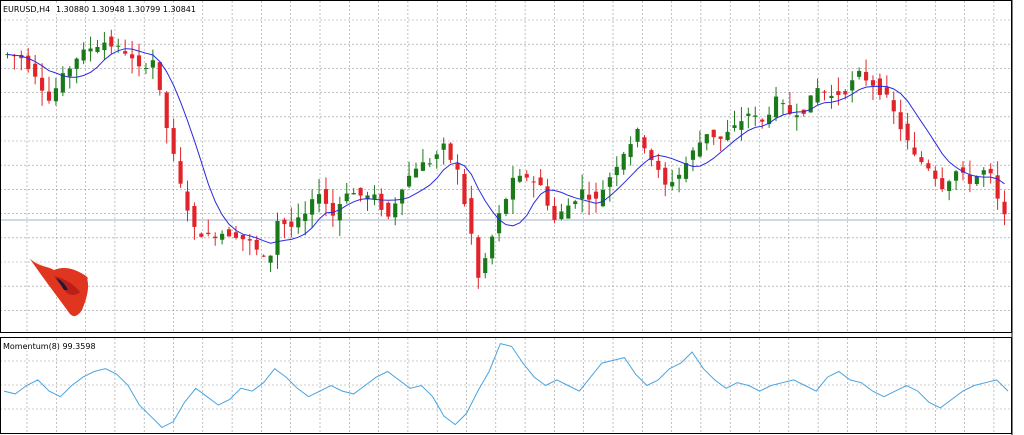 Image resolution: width=1024 pixels, height=435 pixels. What do you see at coordinates (49, 346) in the screenshot?
I see `momentum-label: Momentum(8) 99.3598` at bounding box center [49, 346].